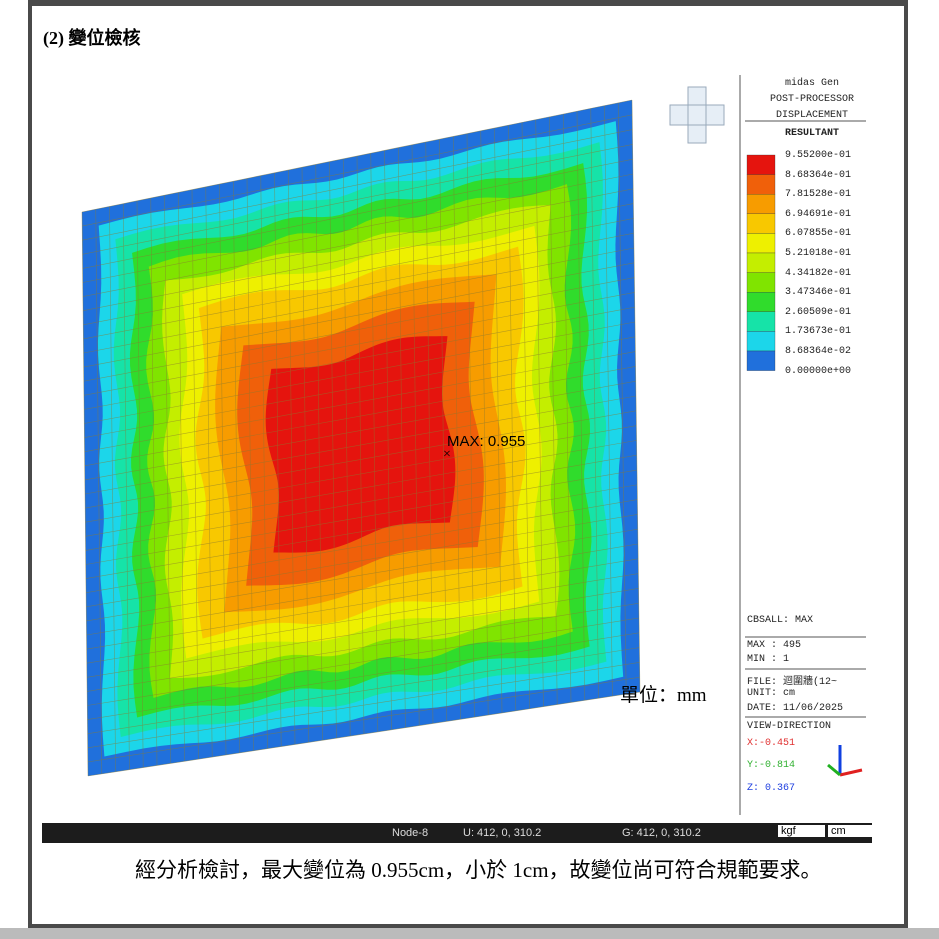 This screenshot has width=939, height=939. Describe the element at coordinates (92, 38) in the screenshot. I see `section-title: (2) 變位檢核` at that location.